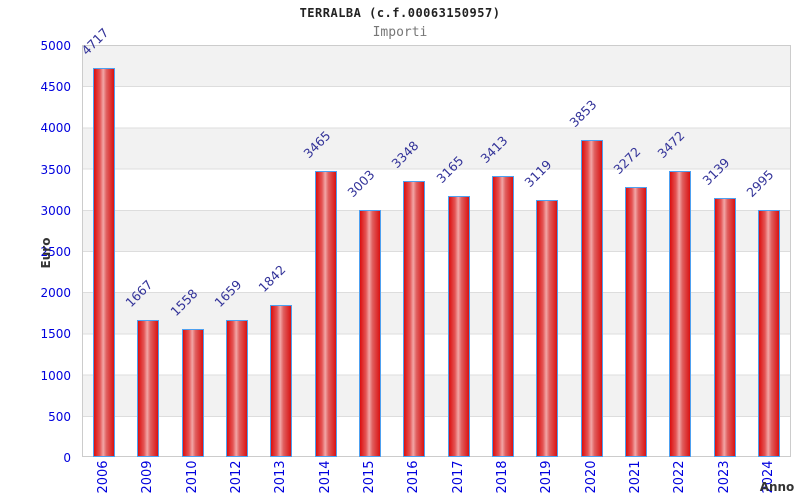  I want to click on bar-2006, so click(104, 262).